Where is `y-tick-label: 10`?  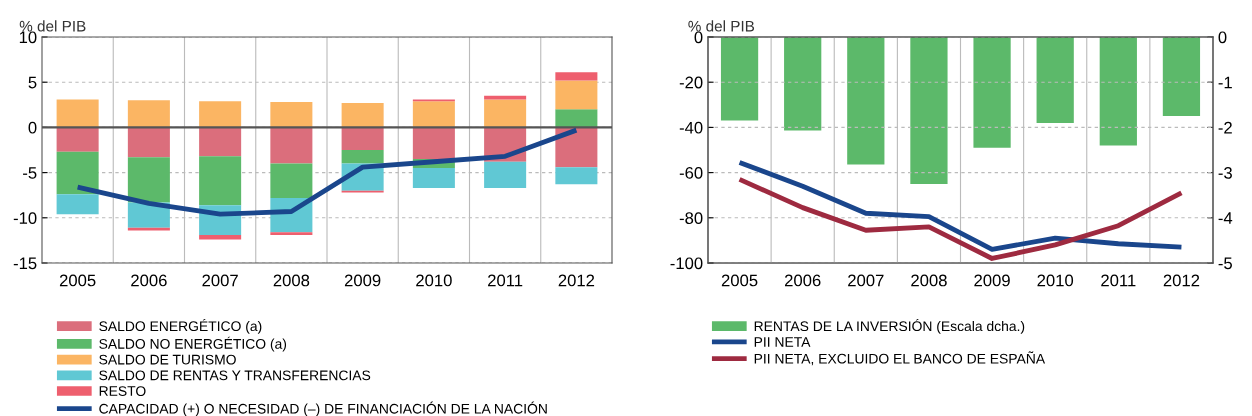
y-tick-label: 10 is located at coordinates (28, 37).